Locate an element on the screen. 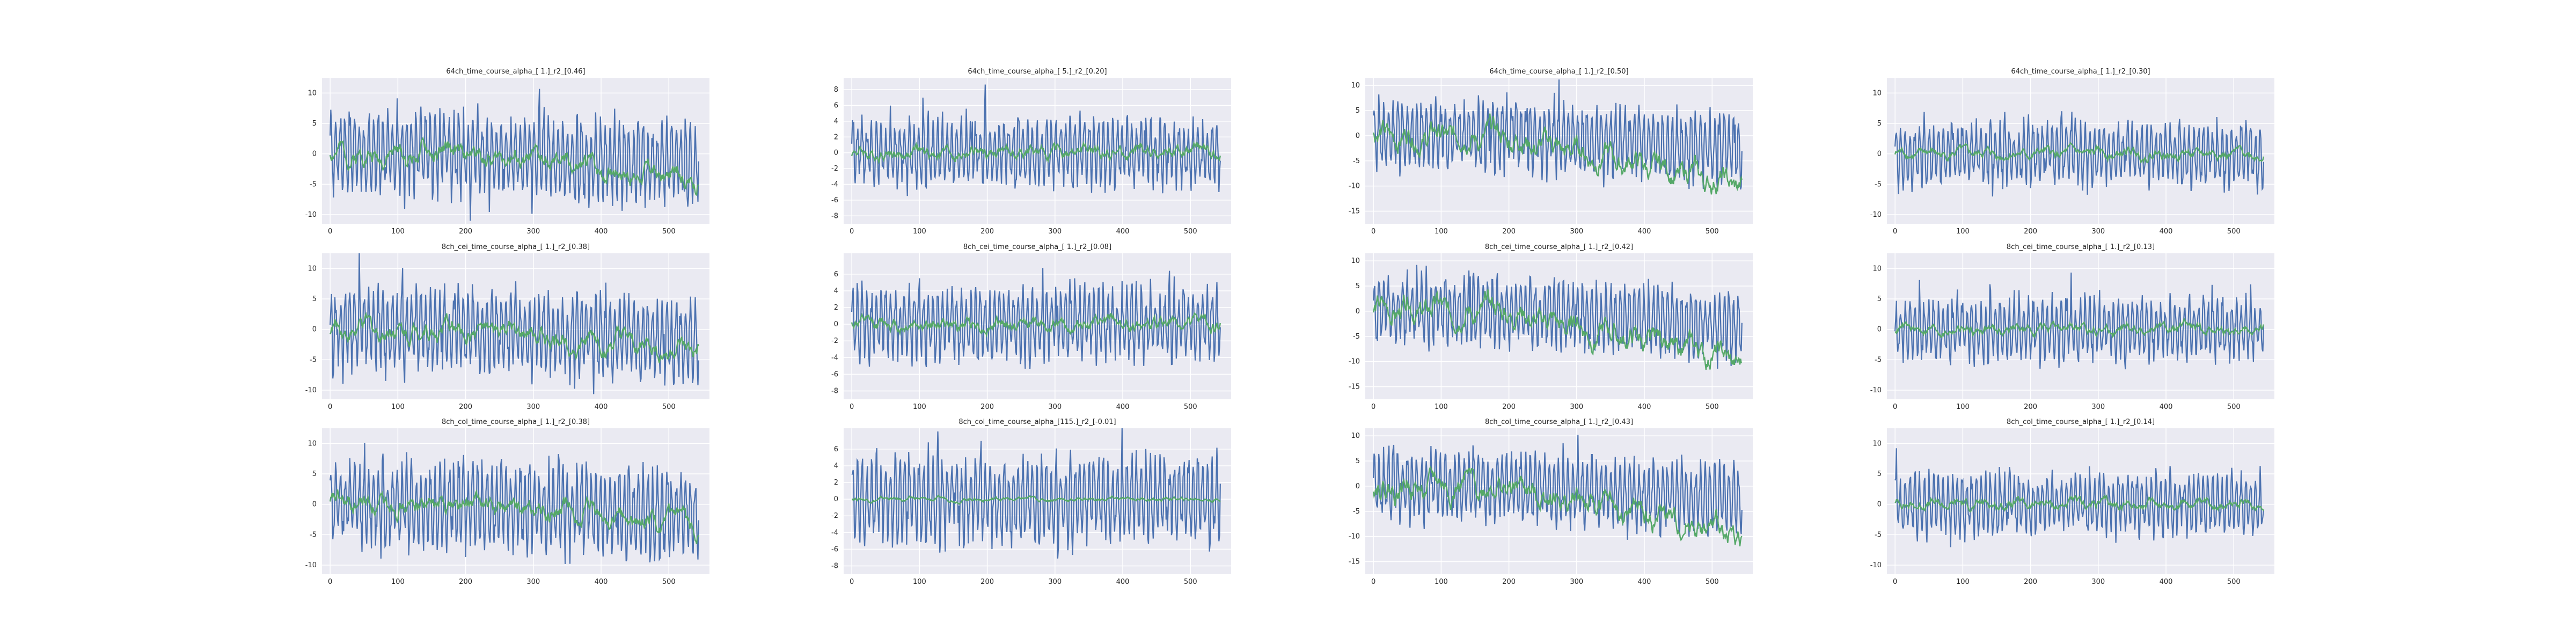 This screenshot has height=644, width=2576. plot-background is located at coordinates (2080, 151).